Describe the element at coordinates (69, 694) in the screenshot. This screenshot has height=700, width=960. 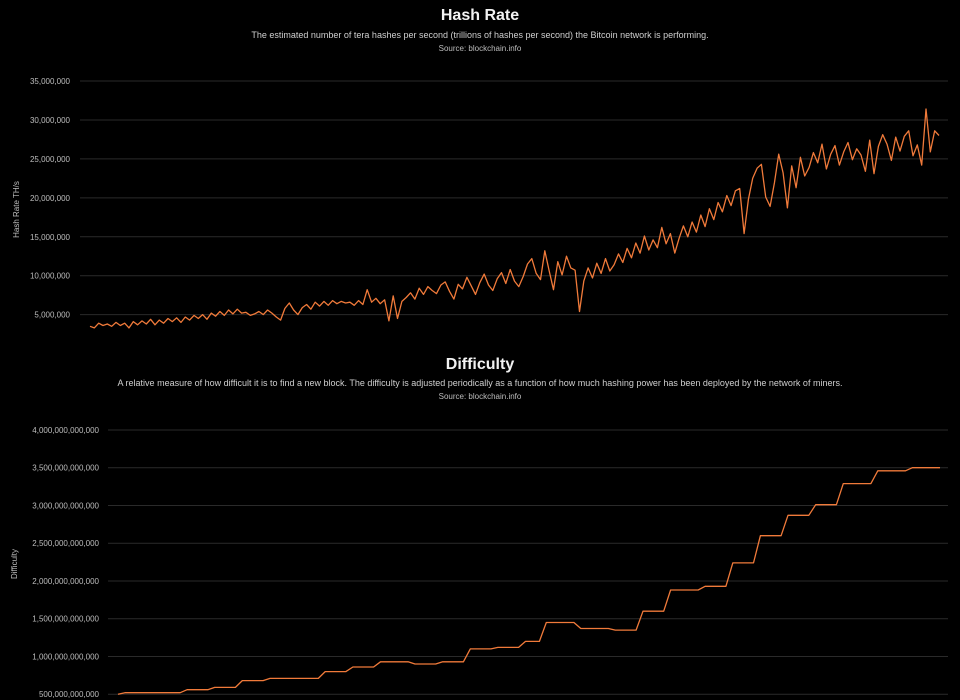
I see `y-tick-label: 500,000,000,000` at that location.